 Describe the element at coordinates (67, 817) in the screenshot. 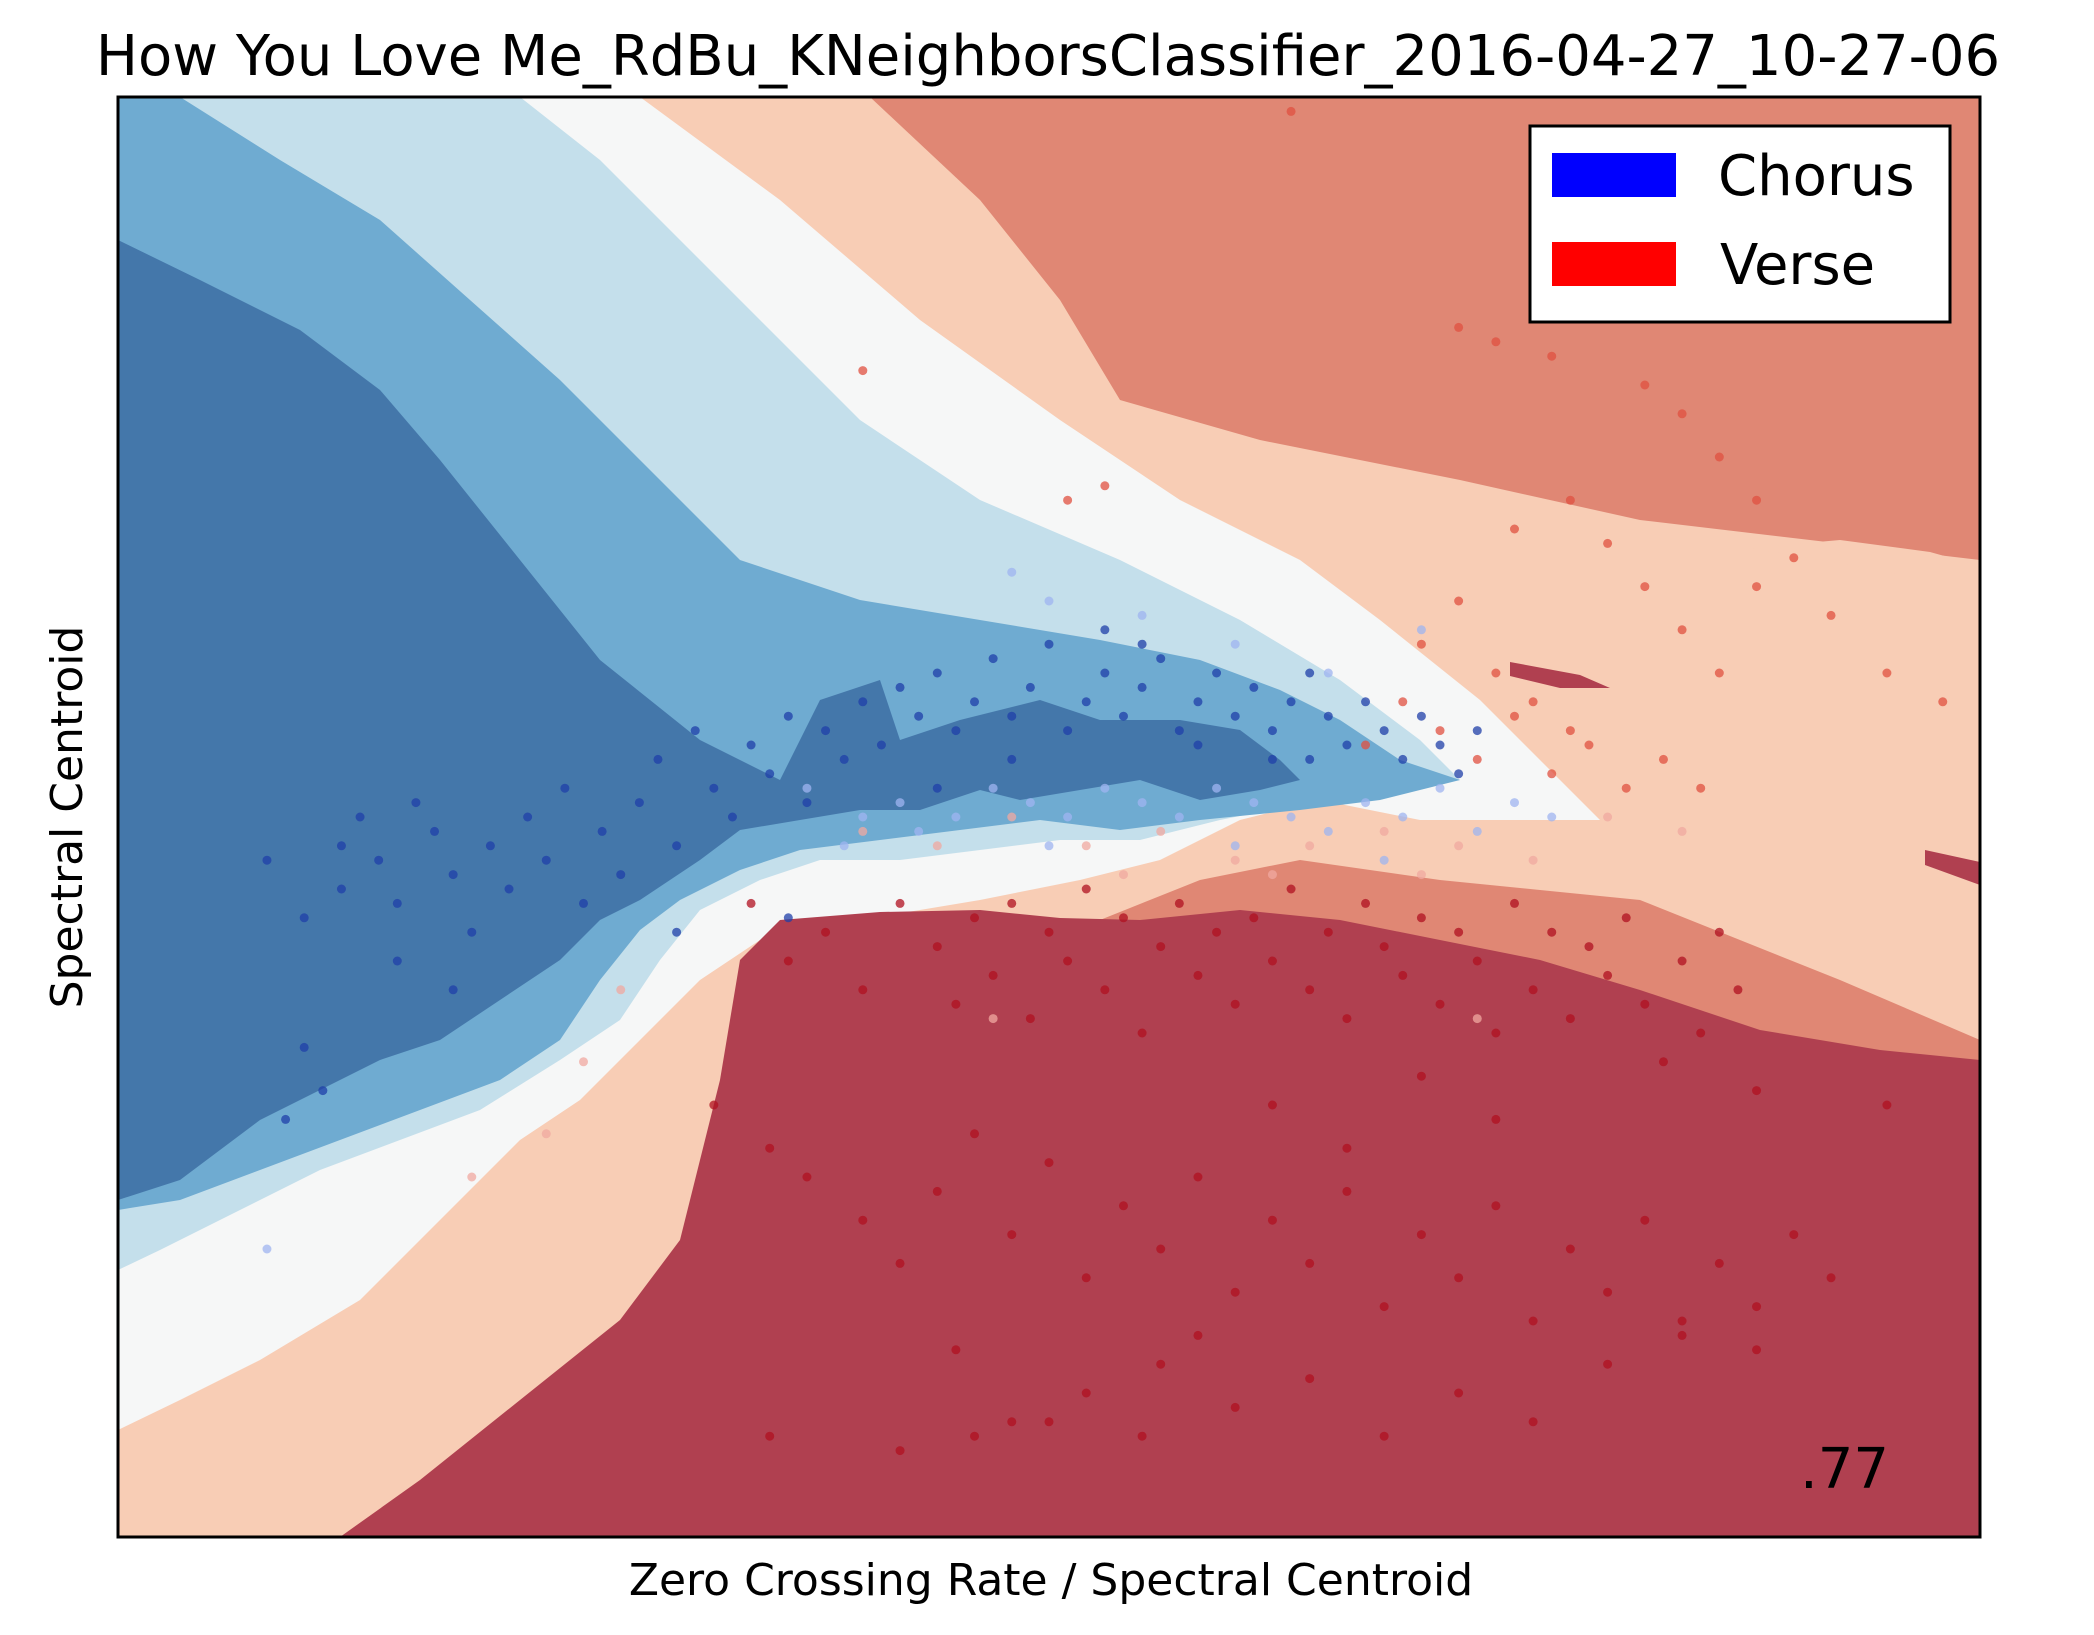

I see `y-axis-label: Spectral Centroid` at that location.